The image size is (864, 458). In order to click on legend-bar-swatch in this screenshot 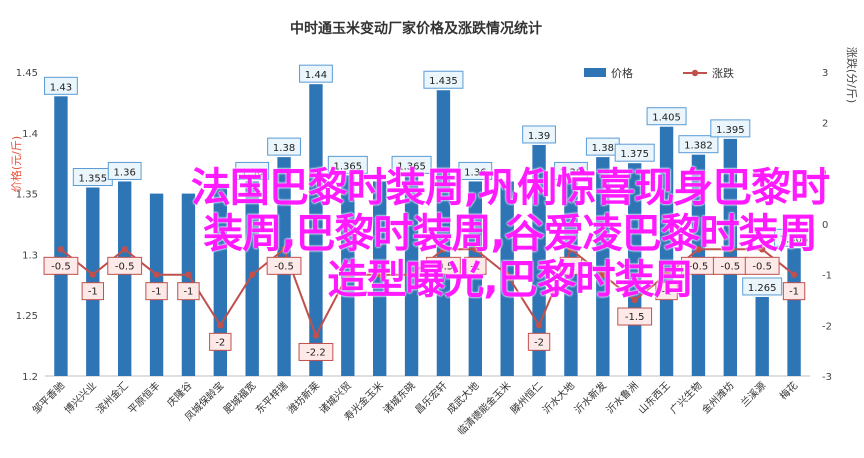, I will do `click(595, 72)`.